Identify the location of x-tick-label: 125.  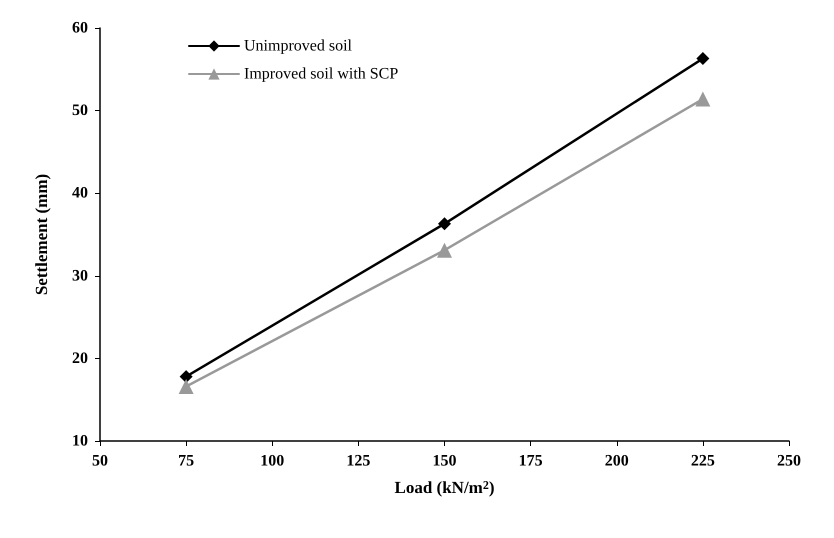
(358, 461).